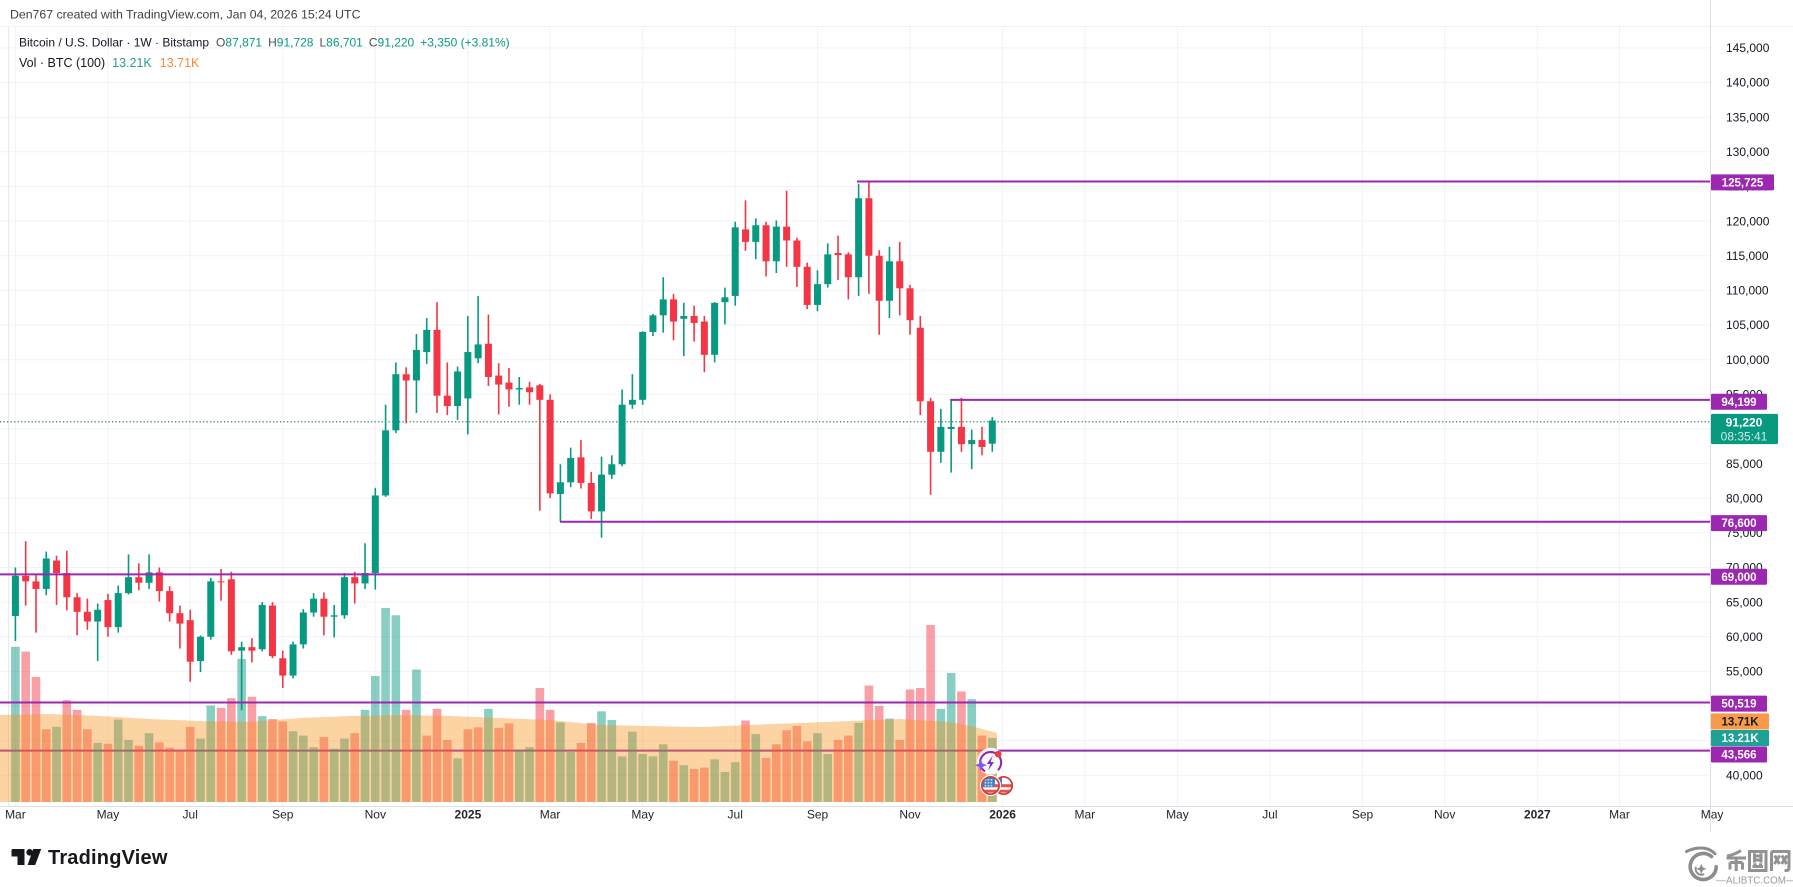  What do you see at coordinates (1748, 152) in the screenshot?
I see `svg-text: 130,000` at bounding box center [1748, 152].